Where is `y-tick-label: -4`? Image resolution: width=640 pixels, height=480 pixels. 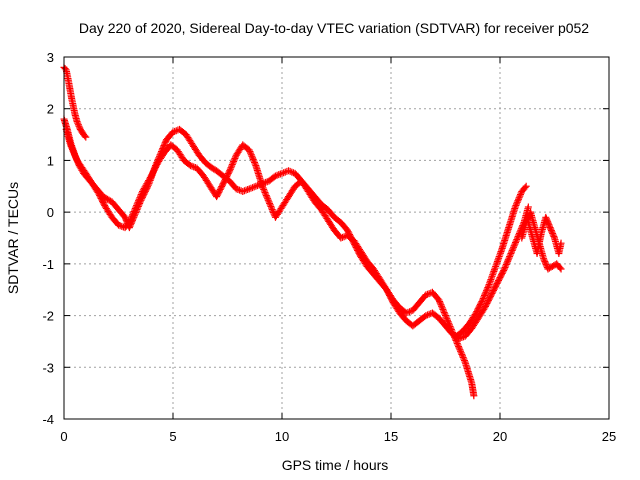
y-tick-label: -4 is located at coordinates (48, 419).